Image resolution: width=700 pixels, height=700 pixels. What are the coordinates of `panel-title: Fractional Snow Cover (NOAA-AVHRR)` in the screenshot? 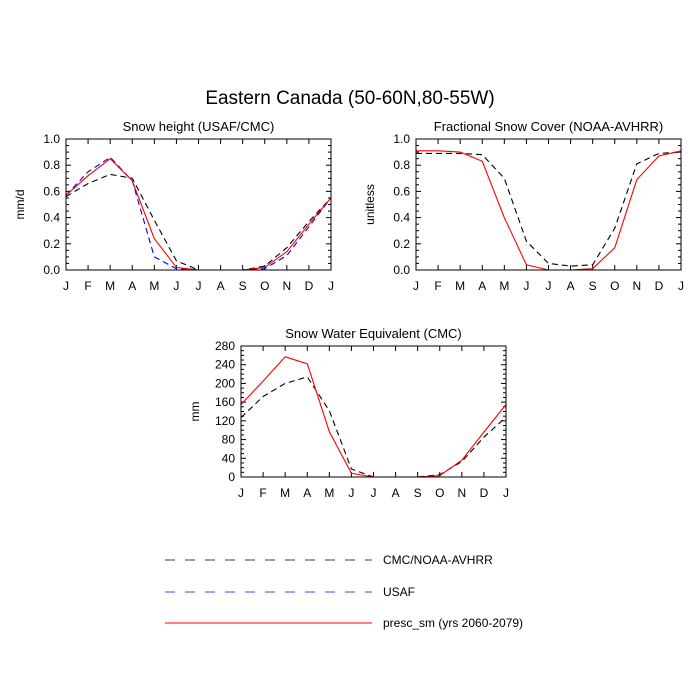 It's located at (548, 126).